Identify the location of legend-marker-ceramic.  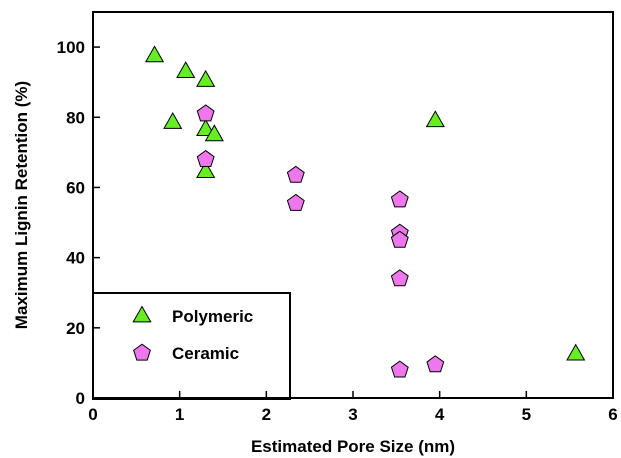
(142, 352).